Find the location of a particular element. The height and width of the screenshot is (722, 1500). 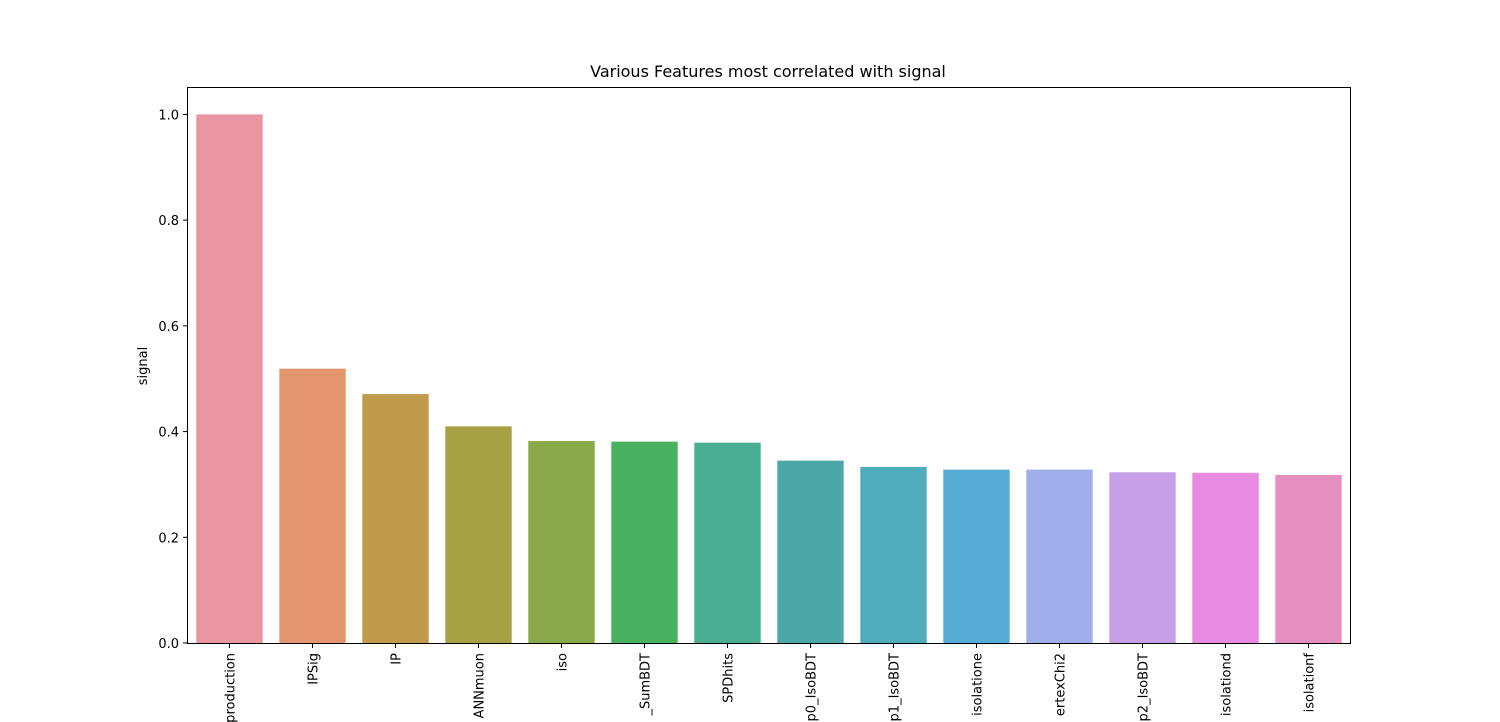

x-tick-label-12: isolationd is located at coordinates (1227, 684).